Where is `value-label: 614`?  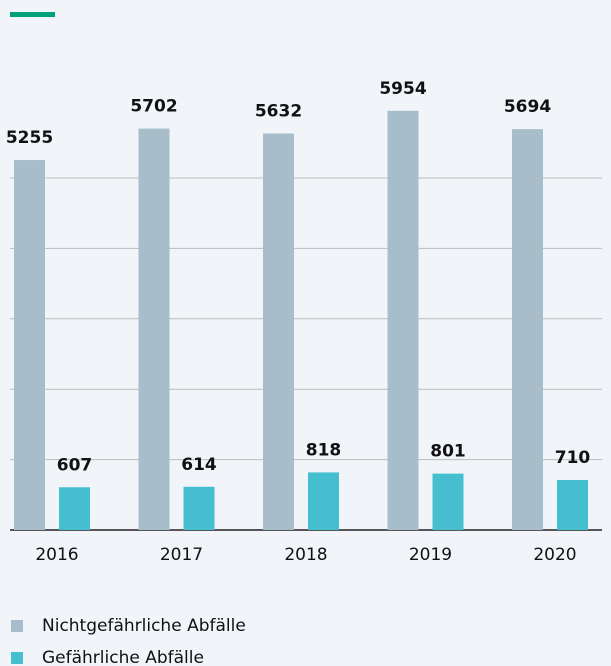
value-label: 614 is located at coordinates (199, 465).